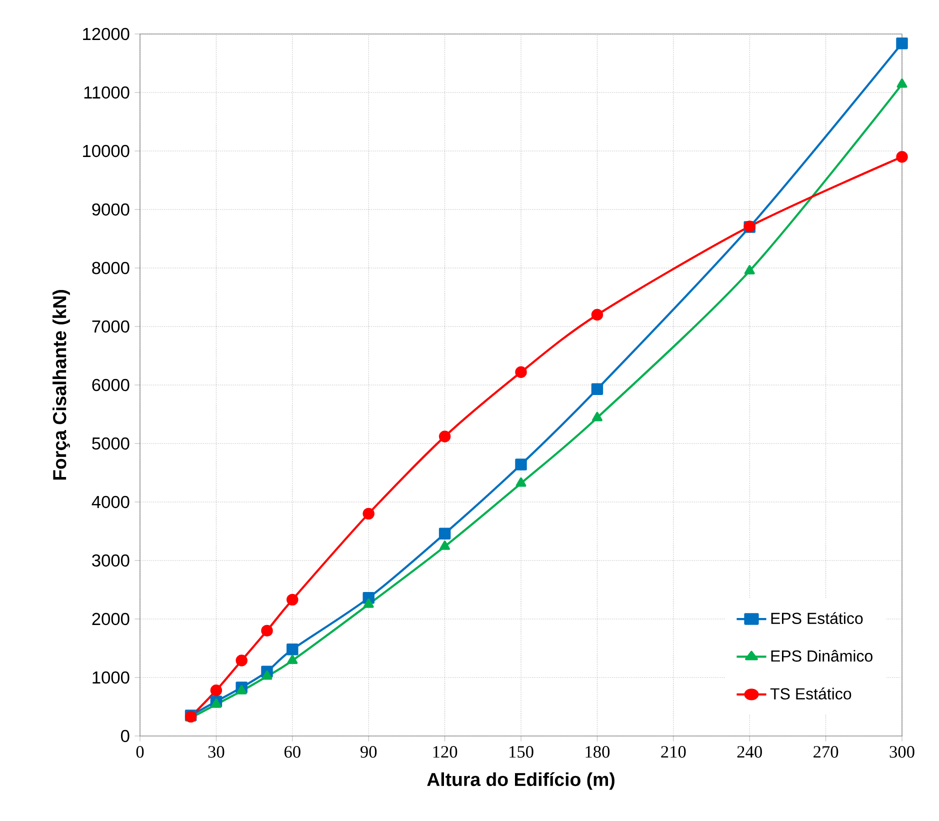 The image size is (939, 821). I want to click on x-tick-label: 210, so click(673, 752).